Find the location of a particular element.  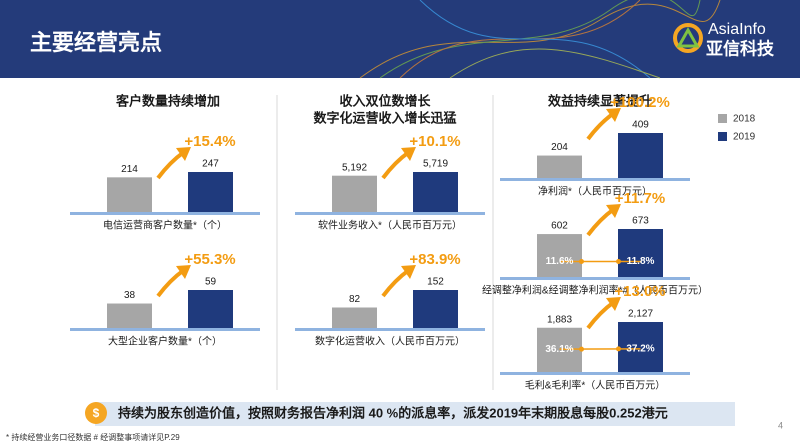

money-icon is located at coordinates (96, 413).